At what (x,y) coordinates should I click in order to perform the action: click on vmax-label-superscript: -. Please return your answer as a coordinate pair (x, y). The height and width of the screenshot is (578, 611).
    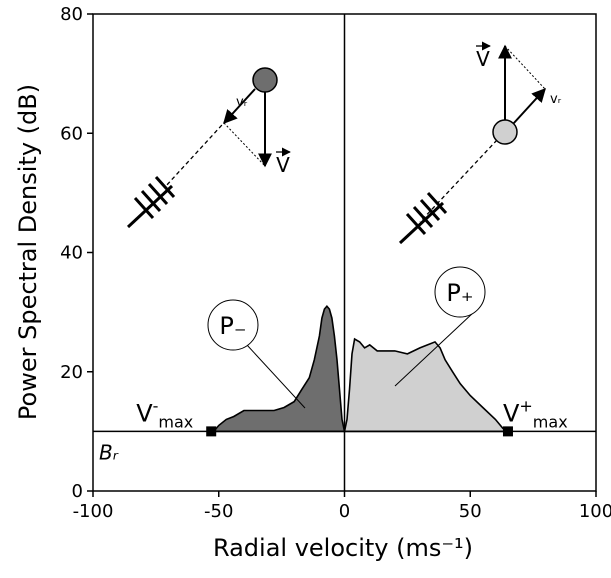
    Looking at the image, I should click on (156, 405).